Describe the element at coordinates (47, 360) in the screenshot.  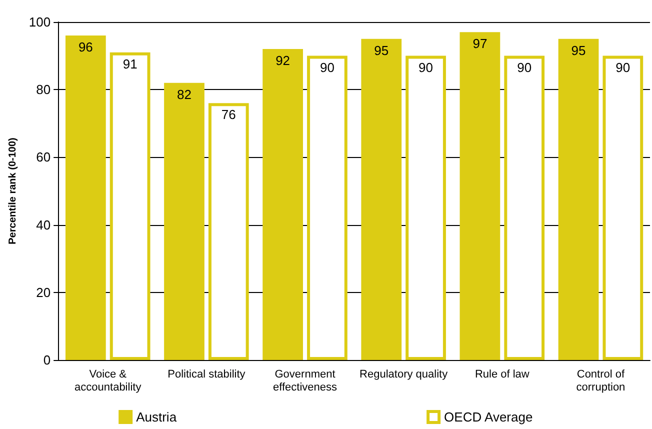
I see `y-tick-label: 0` at that location.